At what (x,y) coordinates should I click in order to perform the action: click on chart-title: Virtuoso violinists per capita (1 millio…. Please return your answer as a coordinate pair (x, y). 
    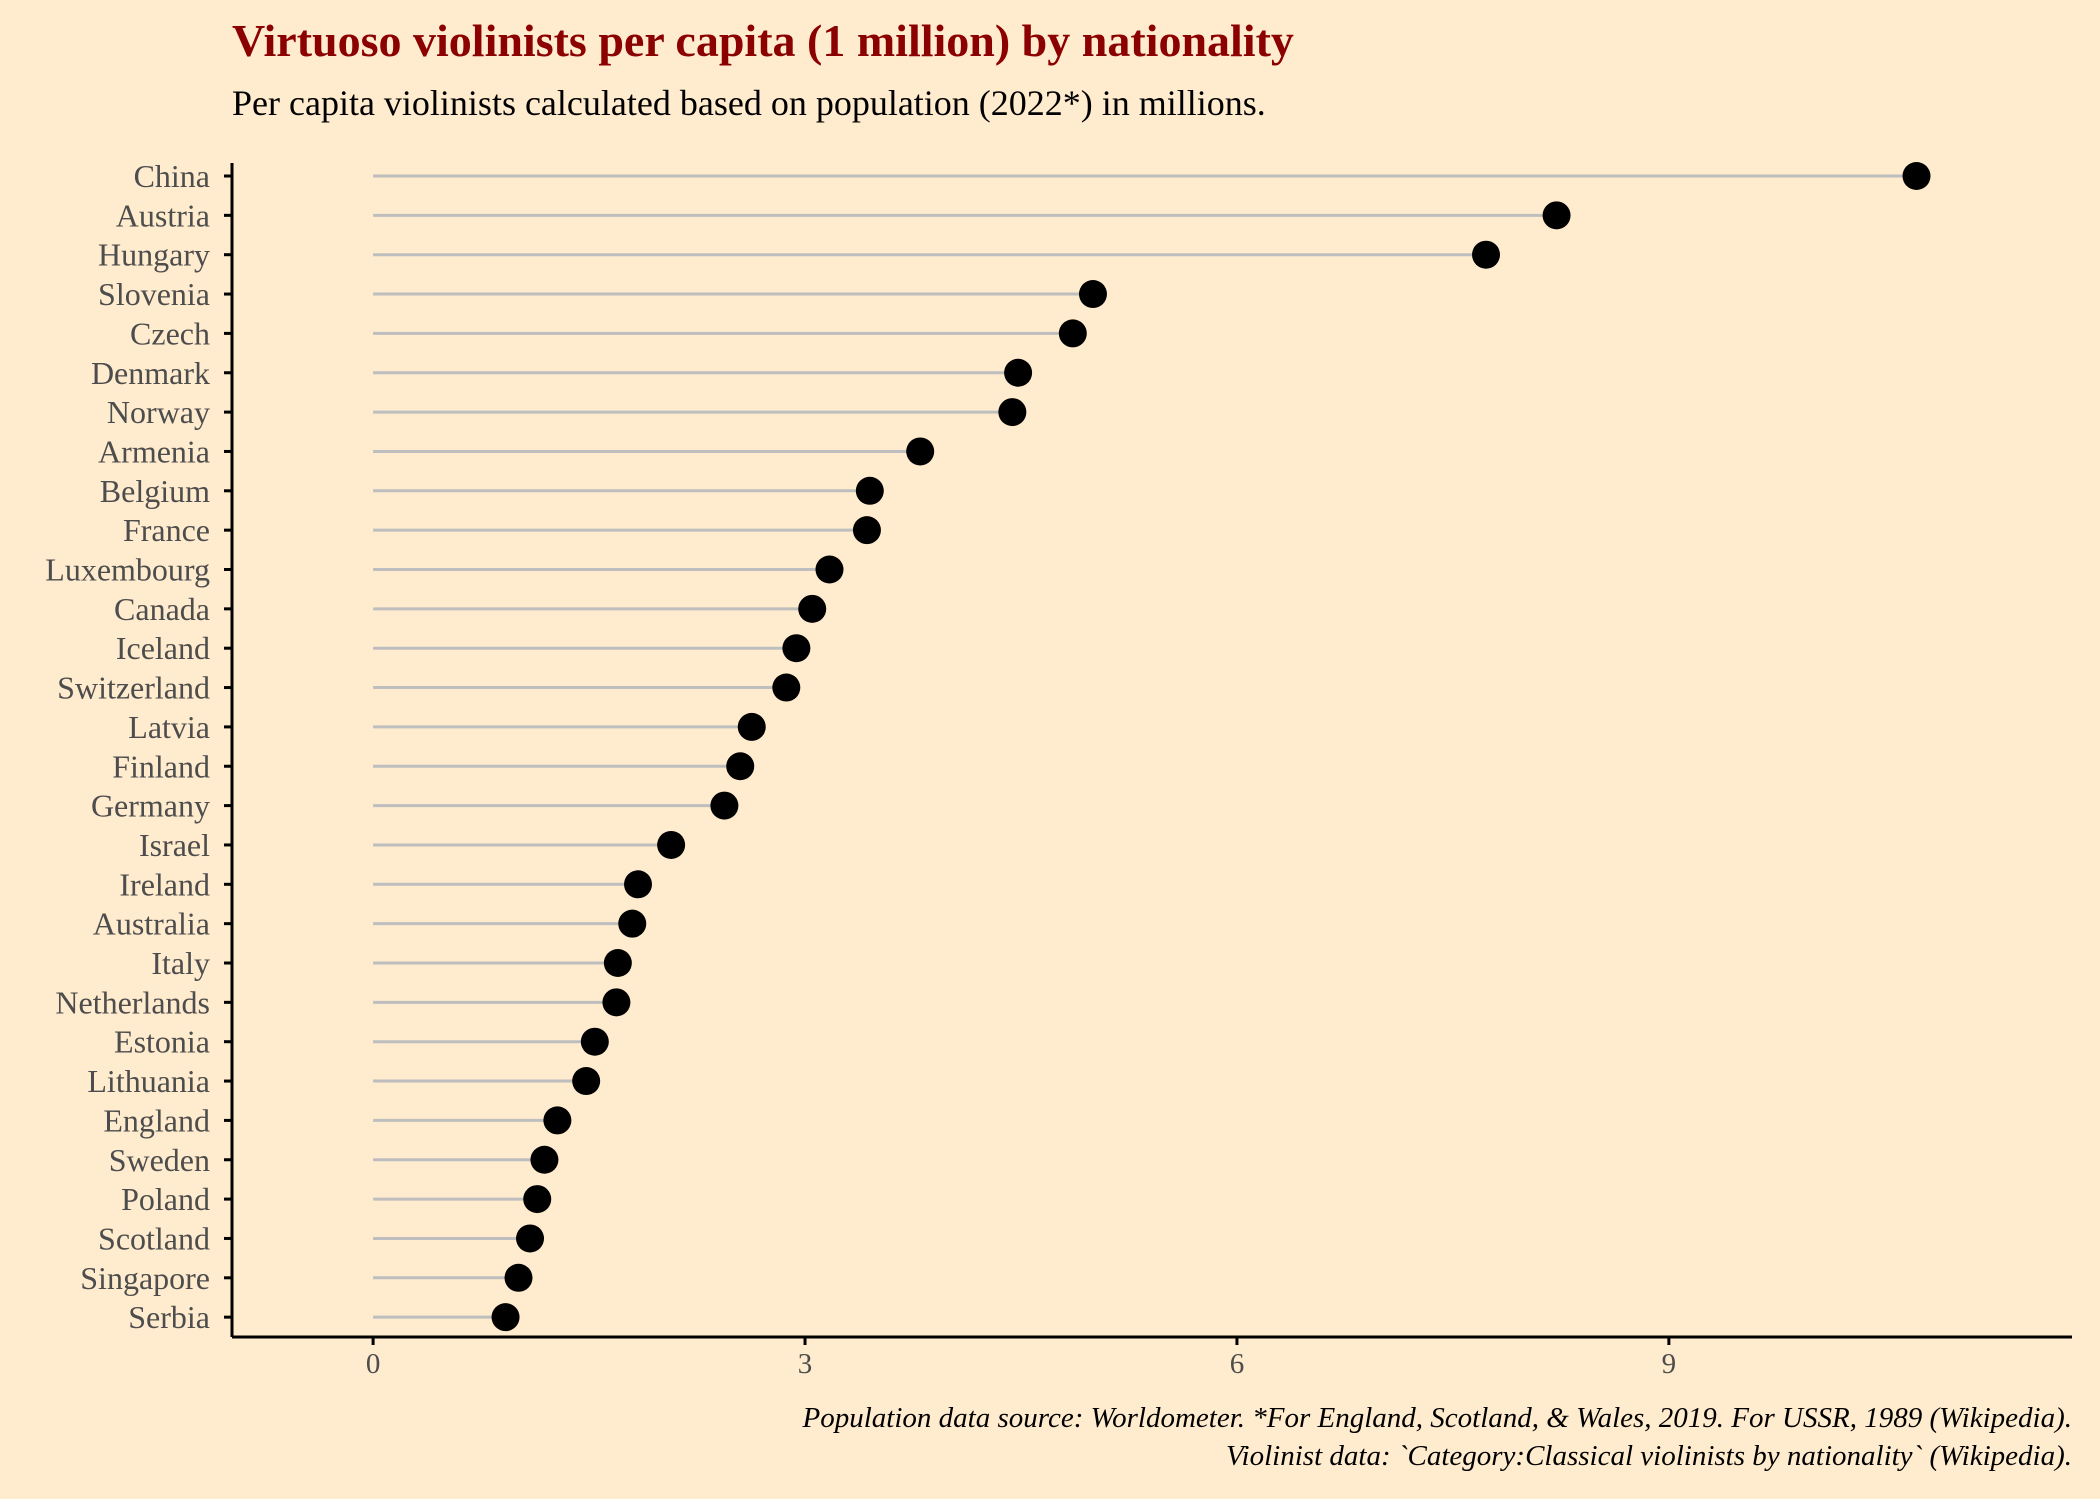
    Looking at the image, I should click on (763, 40).